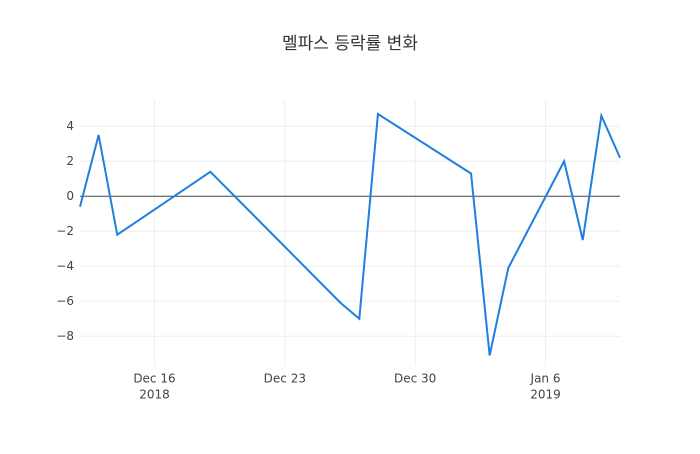 The width and height of the screenshot is (700, 454). What do you see at coordinates (65, 266) in the screenshot?
I see `y-tick-label: −4` at bounding box center [65, 266].